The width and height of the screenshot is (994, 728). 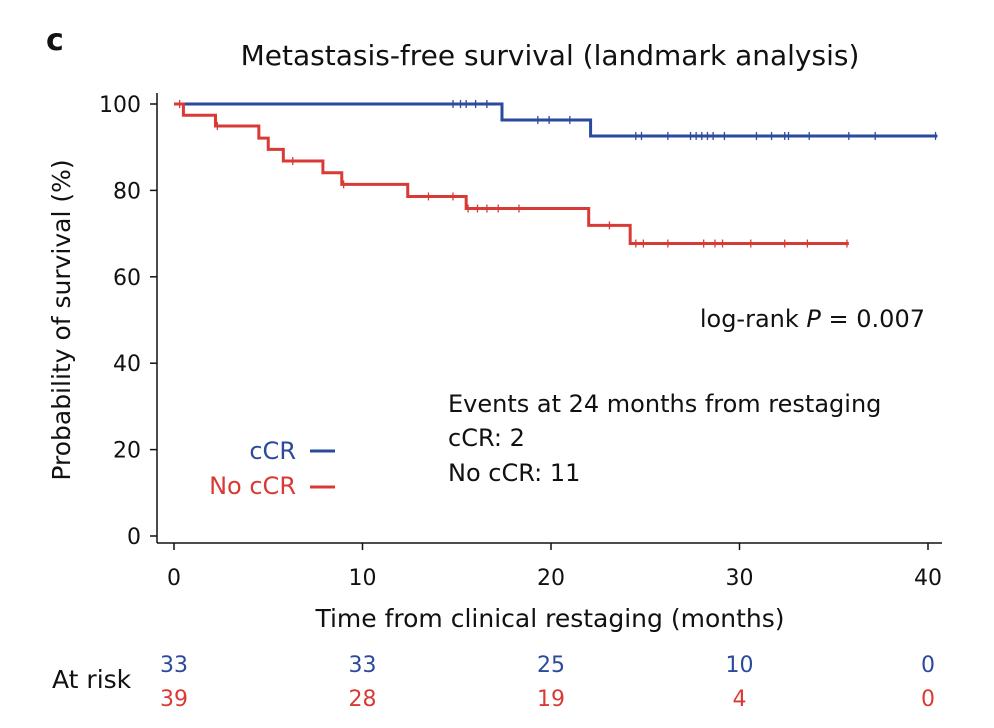 I want to click on y-tick-label: 40, so click(x=127, y=364).